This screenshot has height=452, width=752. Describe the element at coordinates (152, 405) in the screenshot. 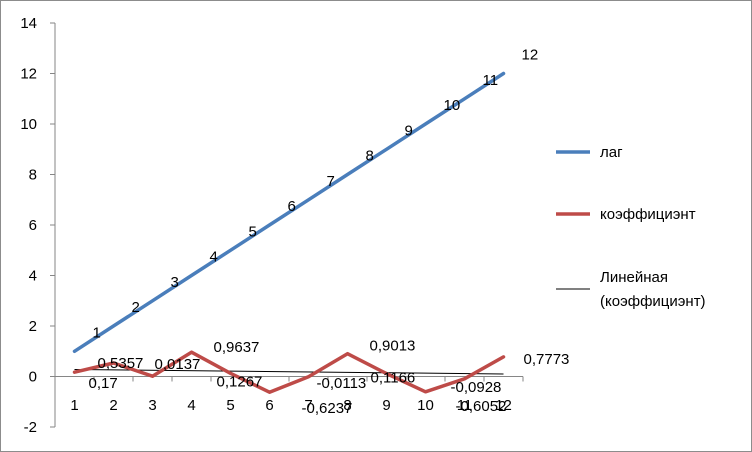

I see `x-tick-label: 3` at that location.